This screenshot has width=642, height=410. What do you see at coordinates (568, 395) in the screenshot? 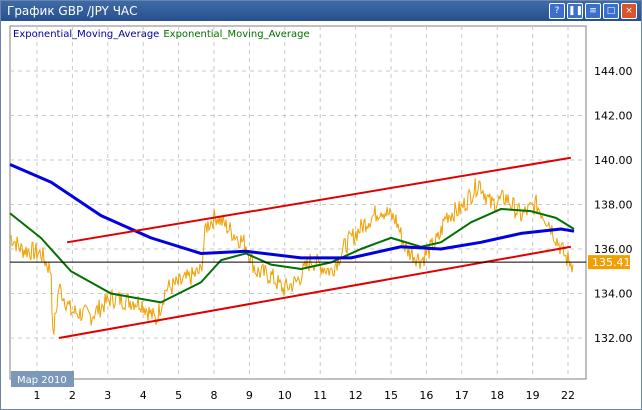
I see `x-tick-label: 22` at bounding box center [568, 395].